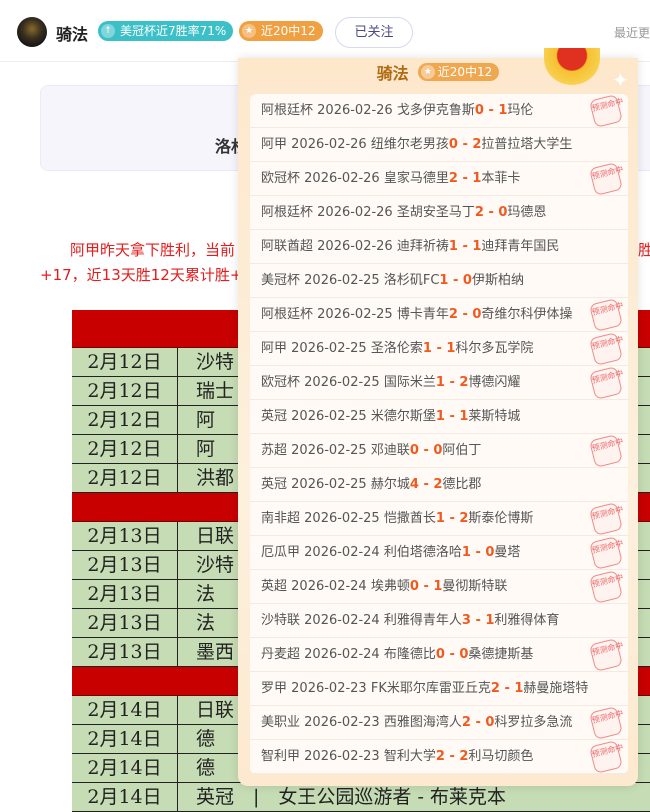 This screenshot has width=650, height=812. I want to click on article-text-line2: +17，近13天胜12天累计胜+, so click(141, 275).